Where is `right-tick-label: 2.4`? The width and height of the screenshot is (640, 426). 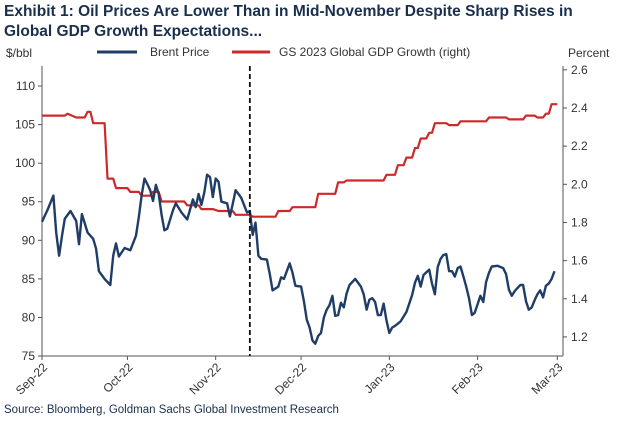 right-tick-label: 2.4 is located at coordinates (579, 108).